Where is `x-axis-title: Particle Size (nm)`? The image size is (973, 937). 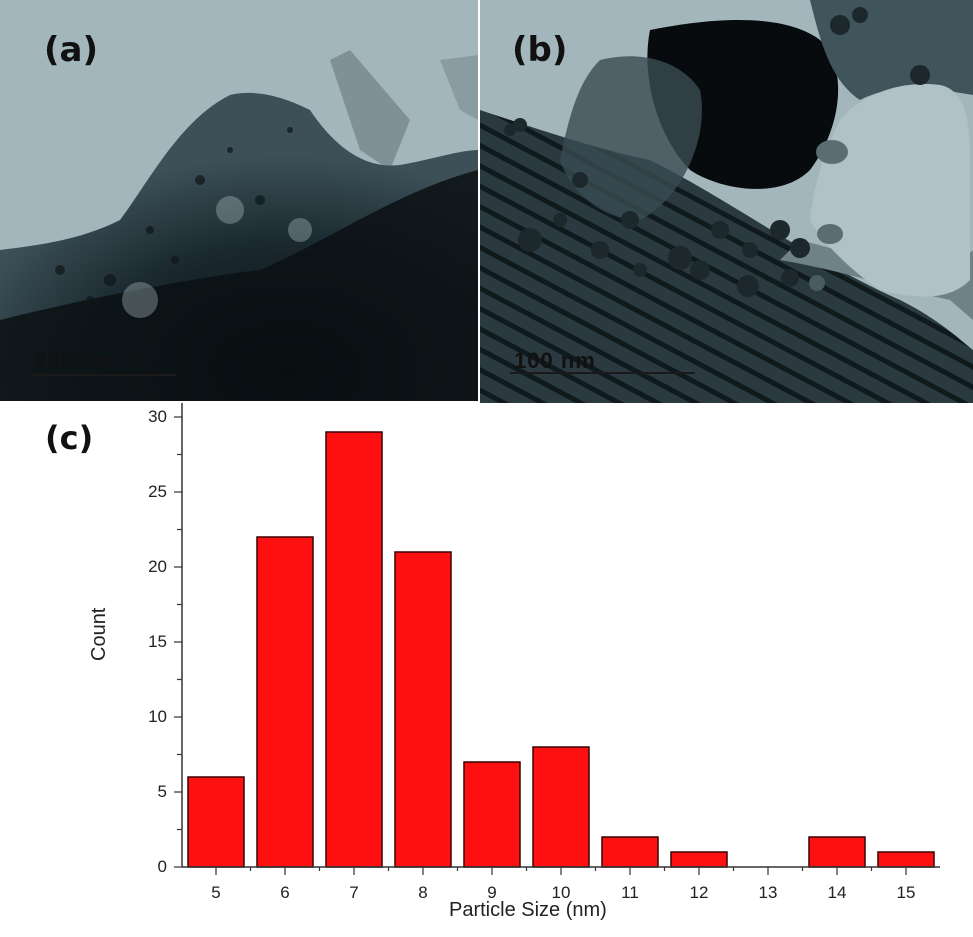
x-axis-title: Particle Size (nm) is located at coordinates (528, 910).